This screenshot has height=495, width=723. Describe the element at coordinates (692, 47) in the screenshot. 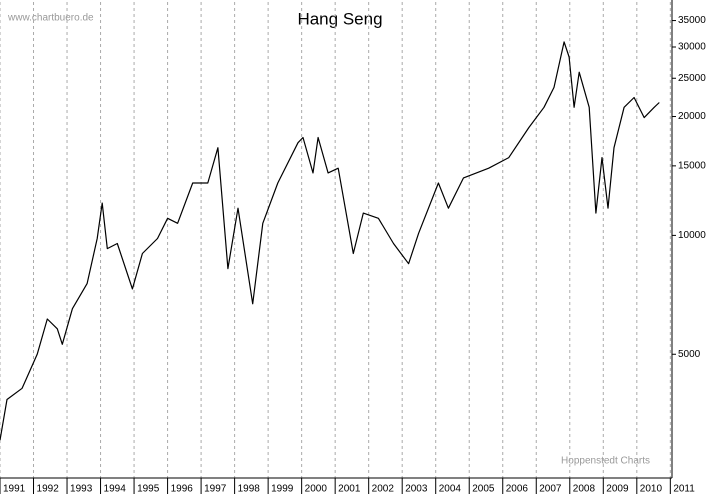

I see `y-tick-label: 30000` at that location.